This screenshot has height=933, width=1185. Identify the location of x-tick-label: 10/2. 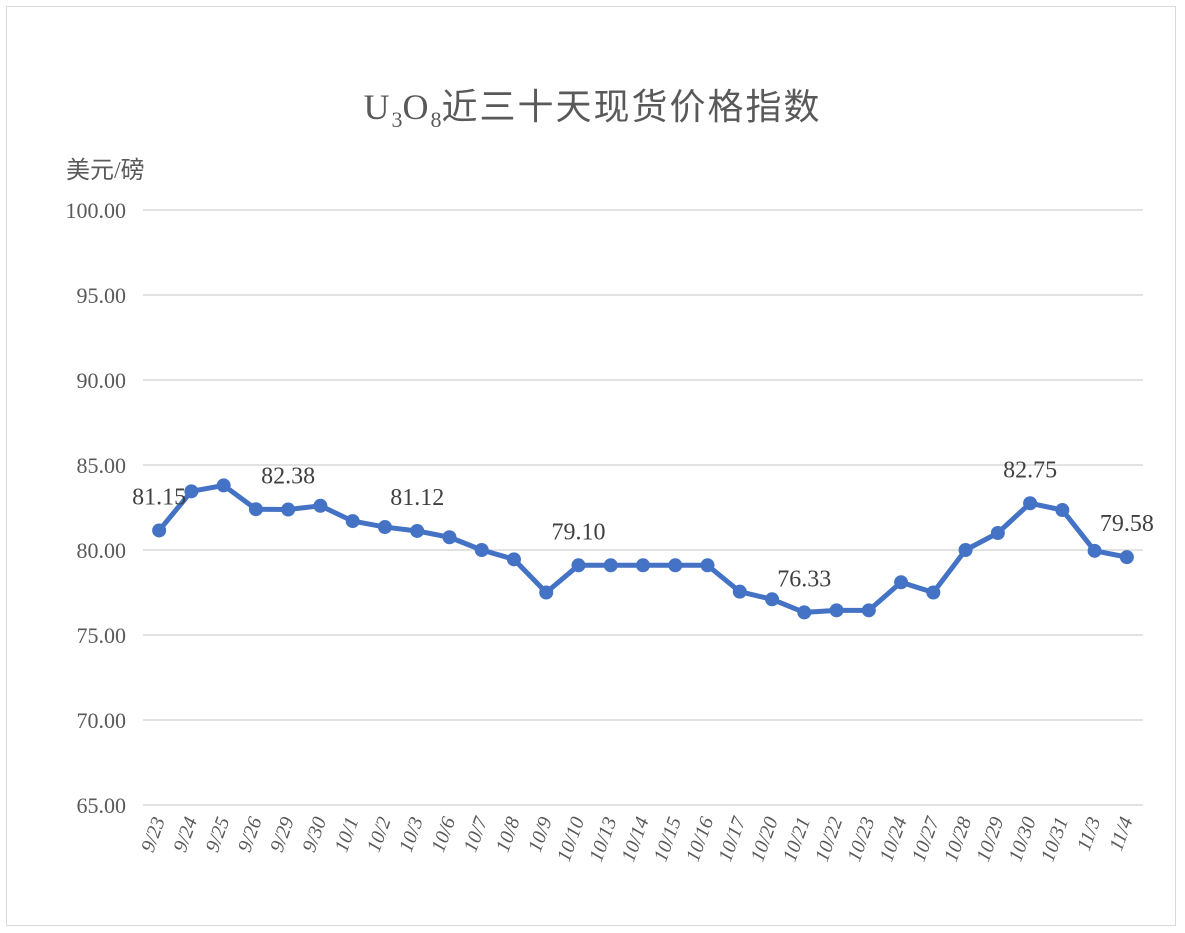
(379, 834).